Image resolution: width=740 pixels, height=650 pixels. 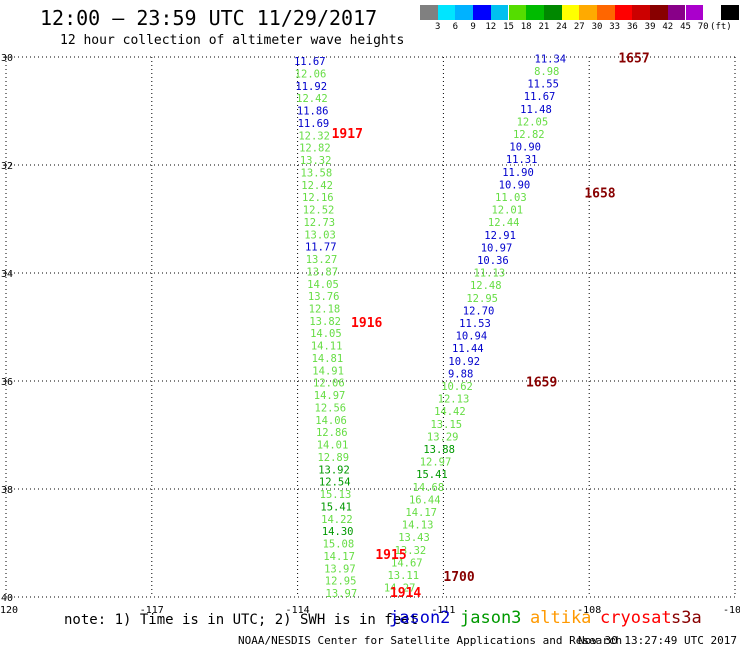 I want to click on wave-height-label: 12.91, so click(x=500, y=236).